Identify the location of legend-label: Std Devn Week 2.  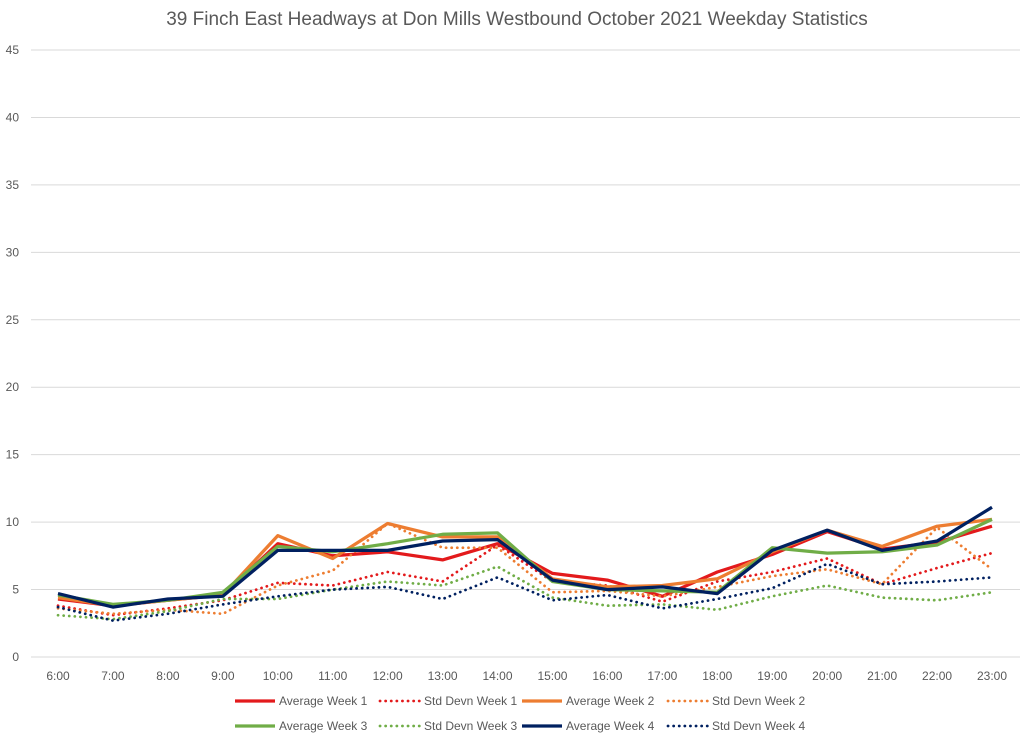
(758, 701).